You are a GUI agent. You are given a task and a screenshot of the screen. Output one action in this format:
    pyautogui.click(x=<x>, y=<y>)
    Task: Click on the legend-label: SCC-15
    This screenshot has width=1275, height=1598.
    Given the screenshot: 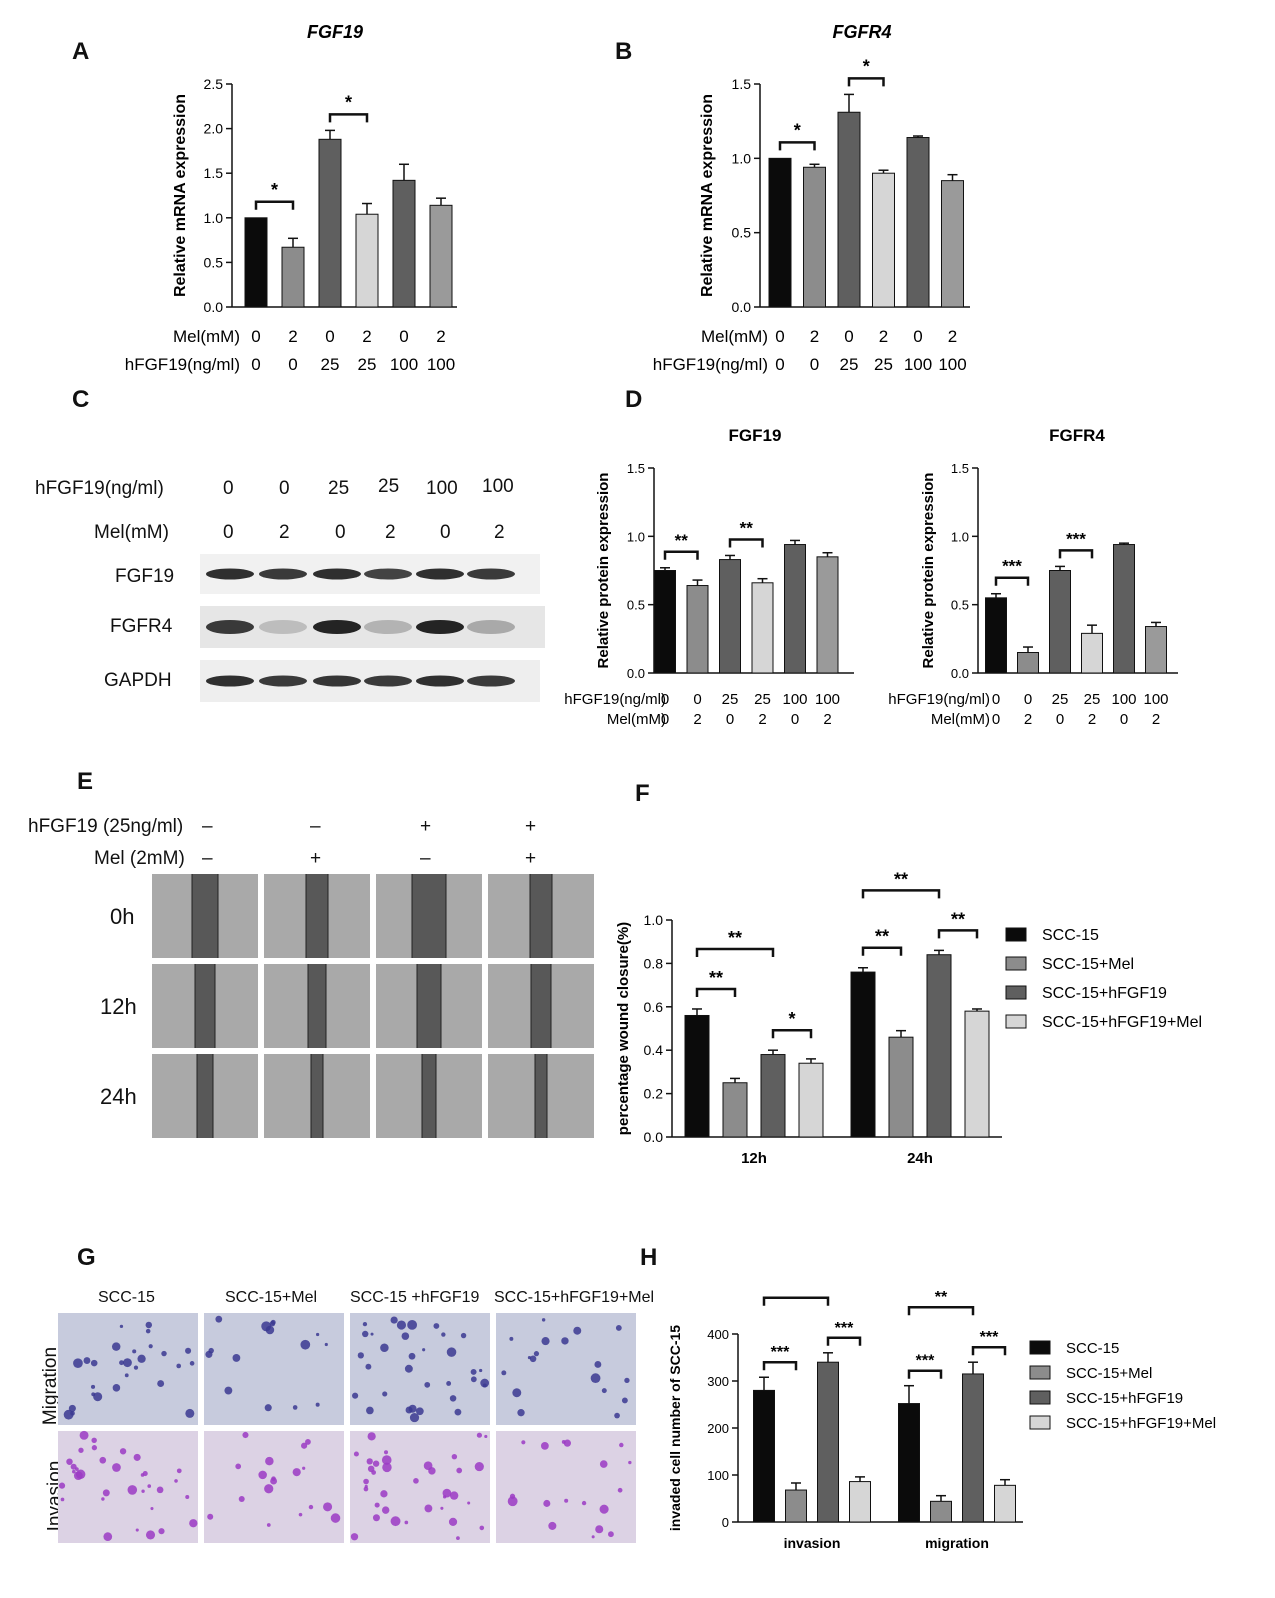 What is the action you would take?
    pyautogui.click(x=1070, y=935)
    